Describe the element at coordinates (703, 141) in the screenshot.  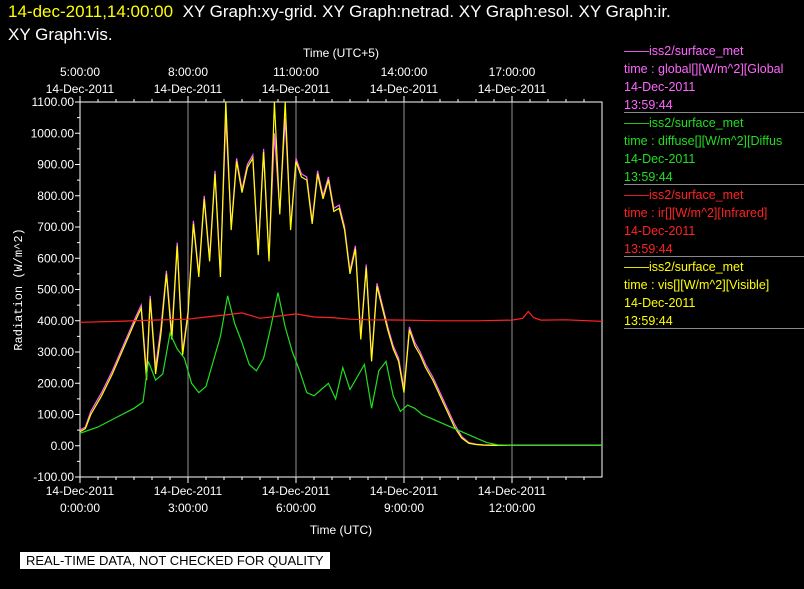
I see `legend-line: time : diffuse[][W/m^2][Diffus` at that location.